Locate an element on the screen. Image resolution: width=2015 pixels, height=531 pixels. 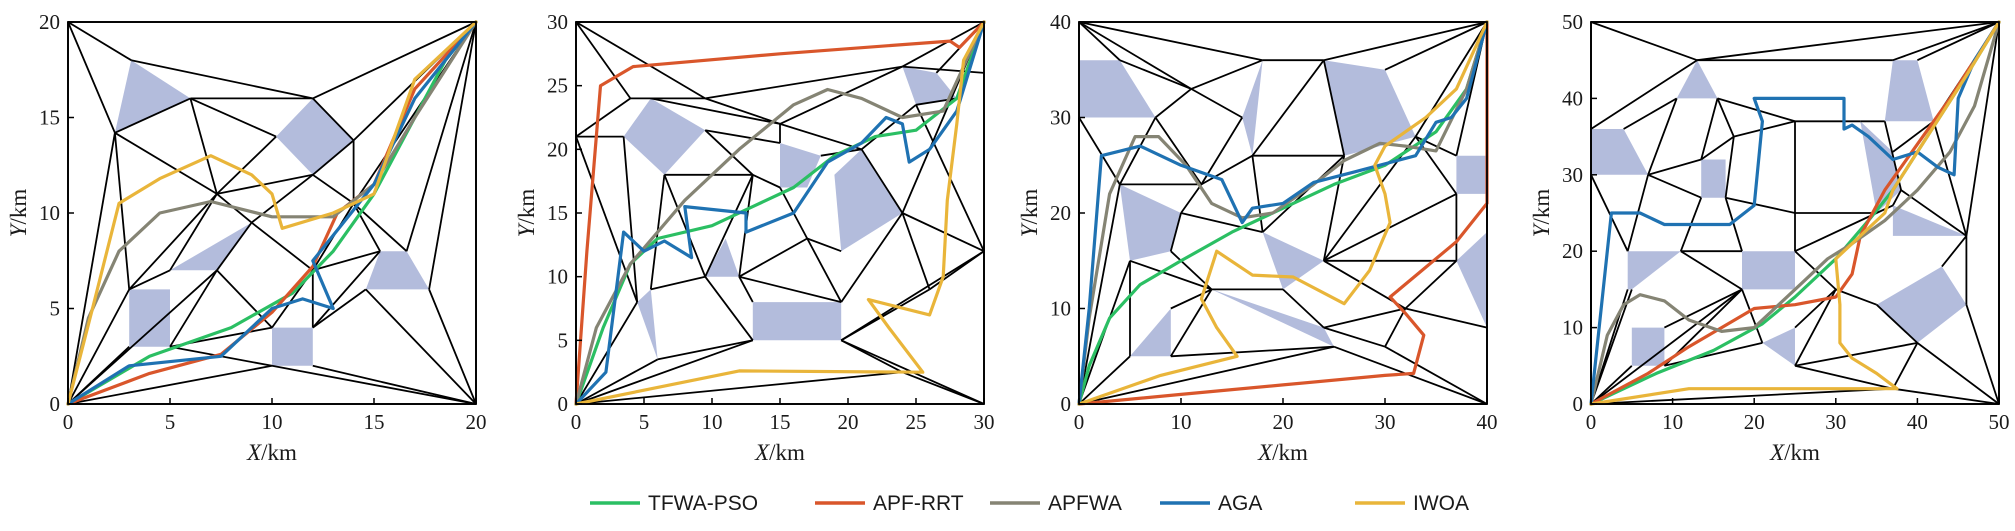
legend-label: IWOA is located at coordinates (1441, 503).